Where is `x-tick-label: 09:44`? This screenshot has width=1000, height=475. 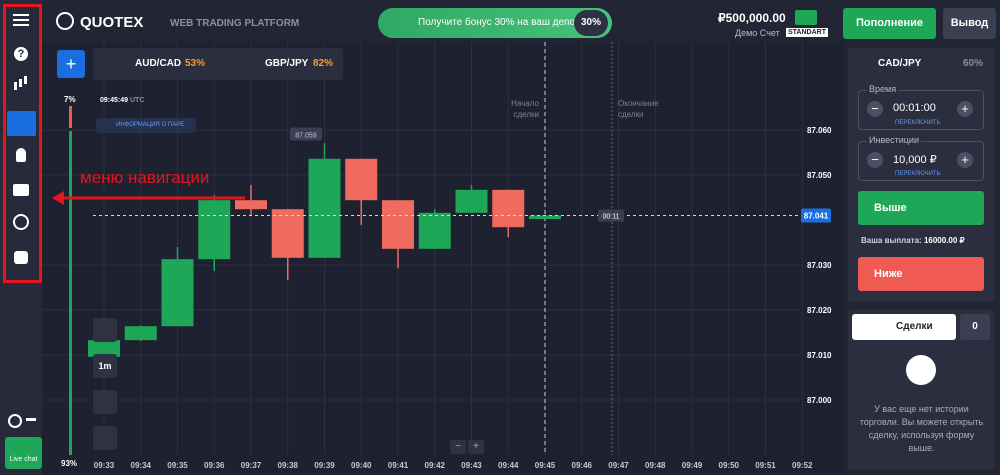
x-tick-label: 09:44 is located at coordinates (508, 465).